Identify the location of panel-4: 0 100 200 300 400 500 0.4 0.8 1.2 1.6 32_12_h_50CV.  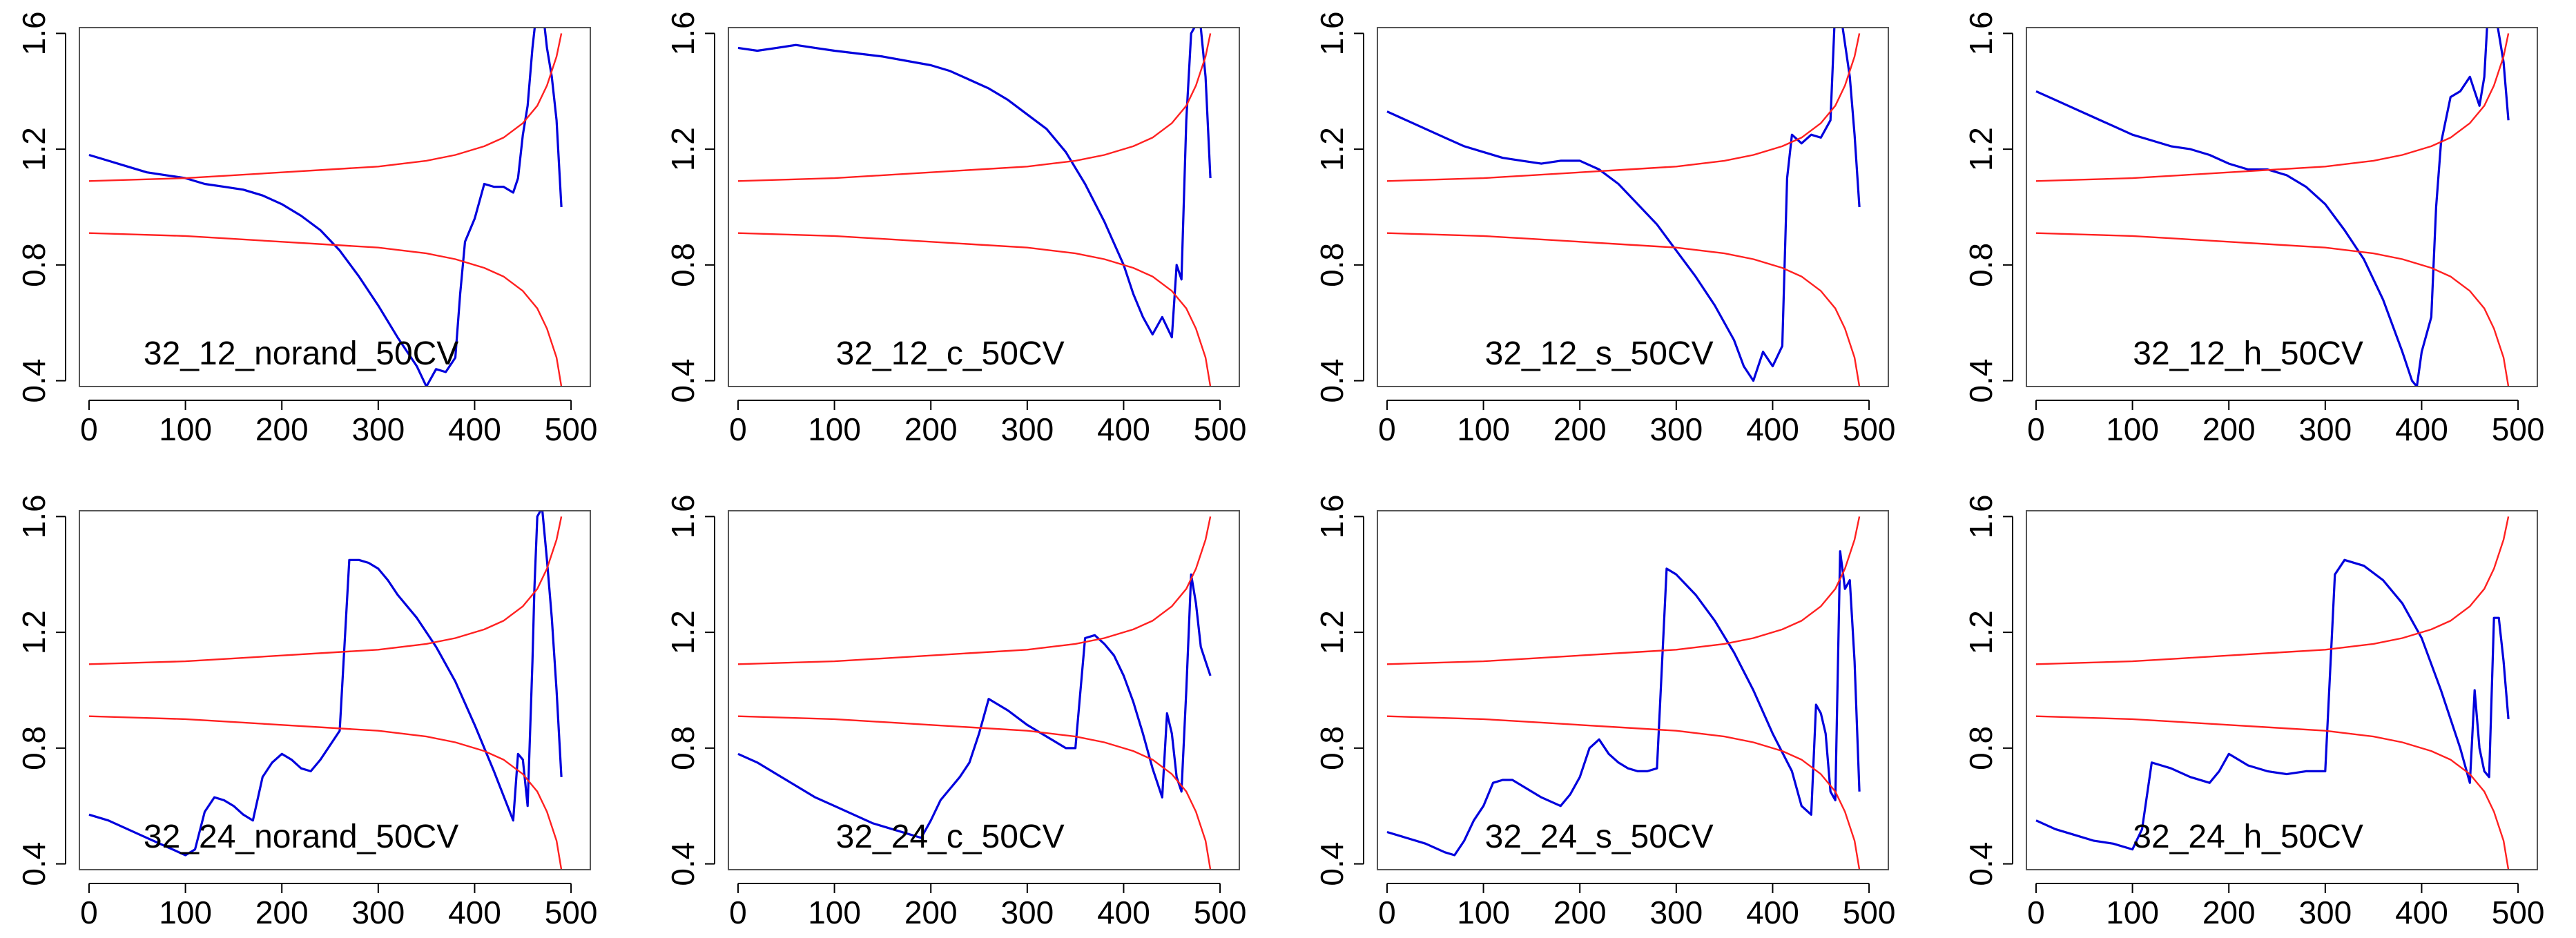
(2254, 229).